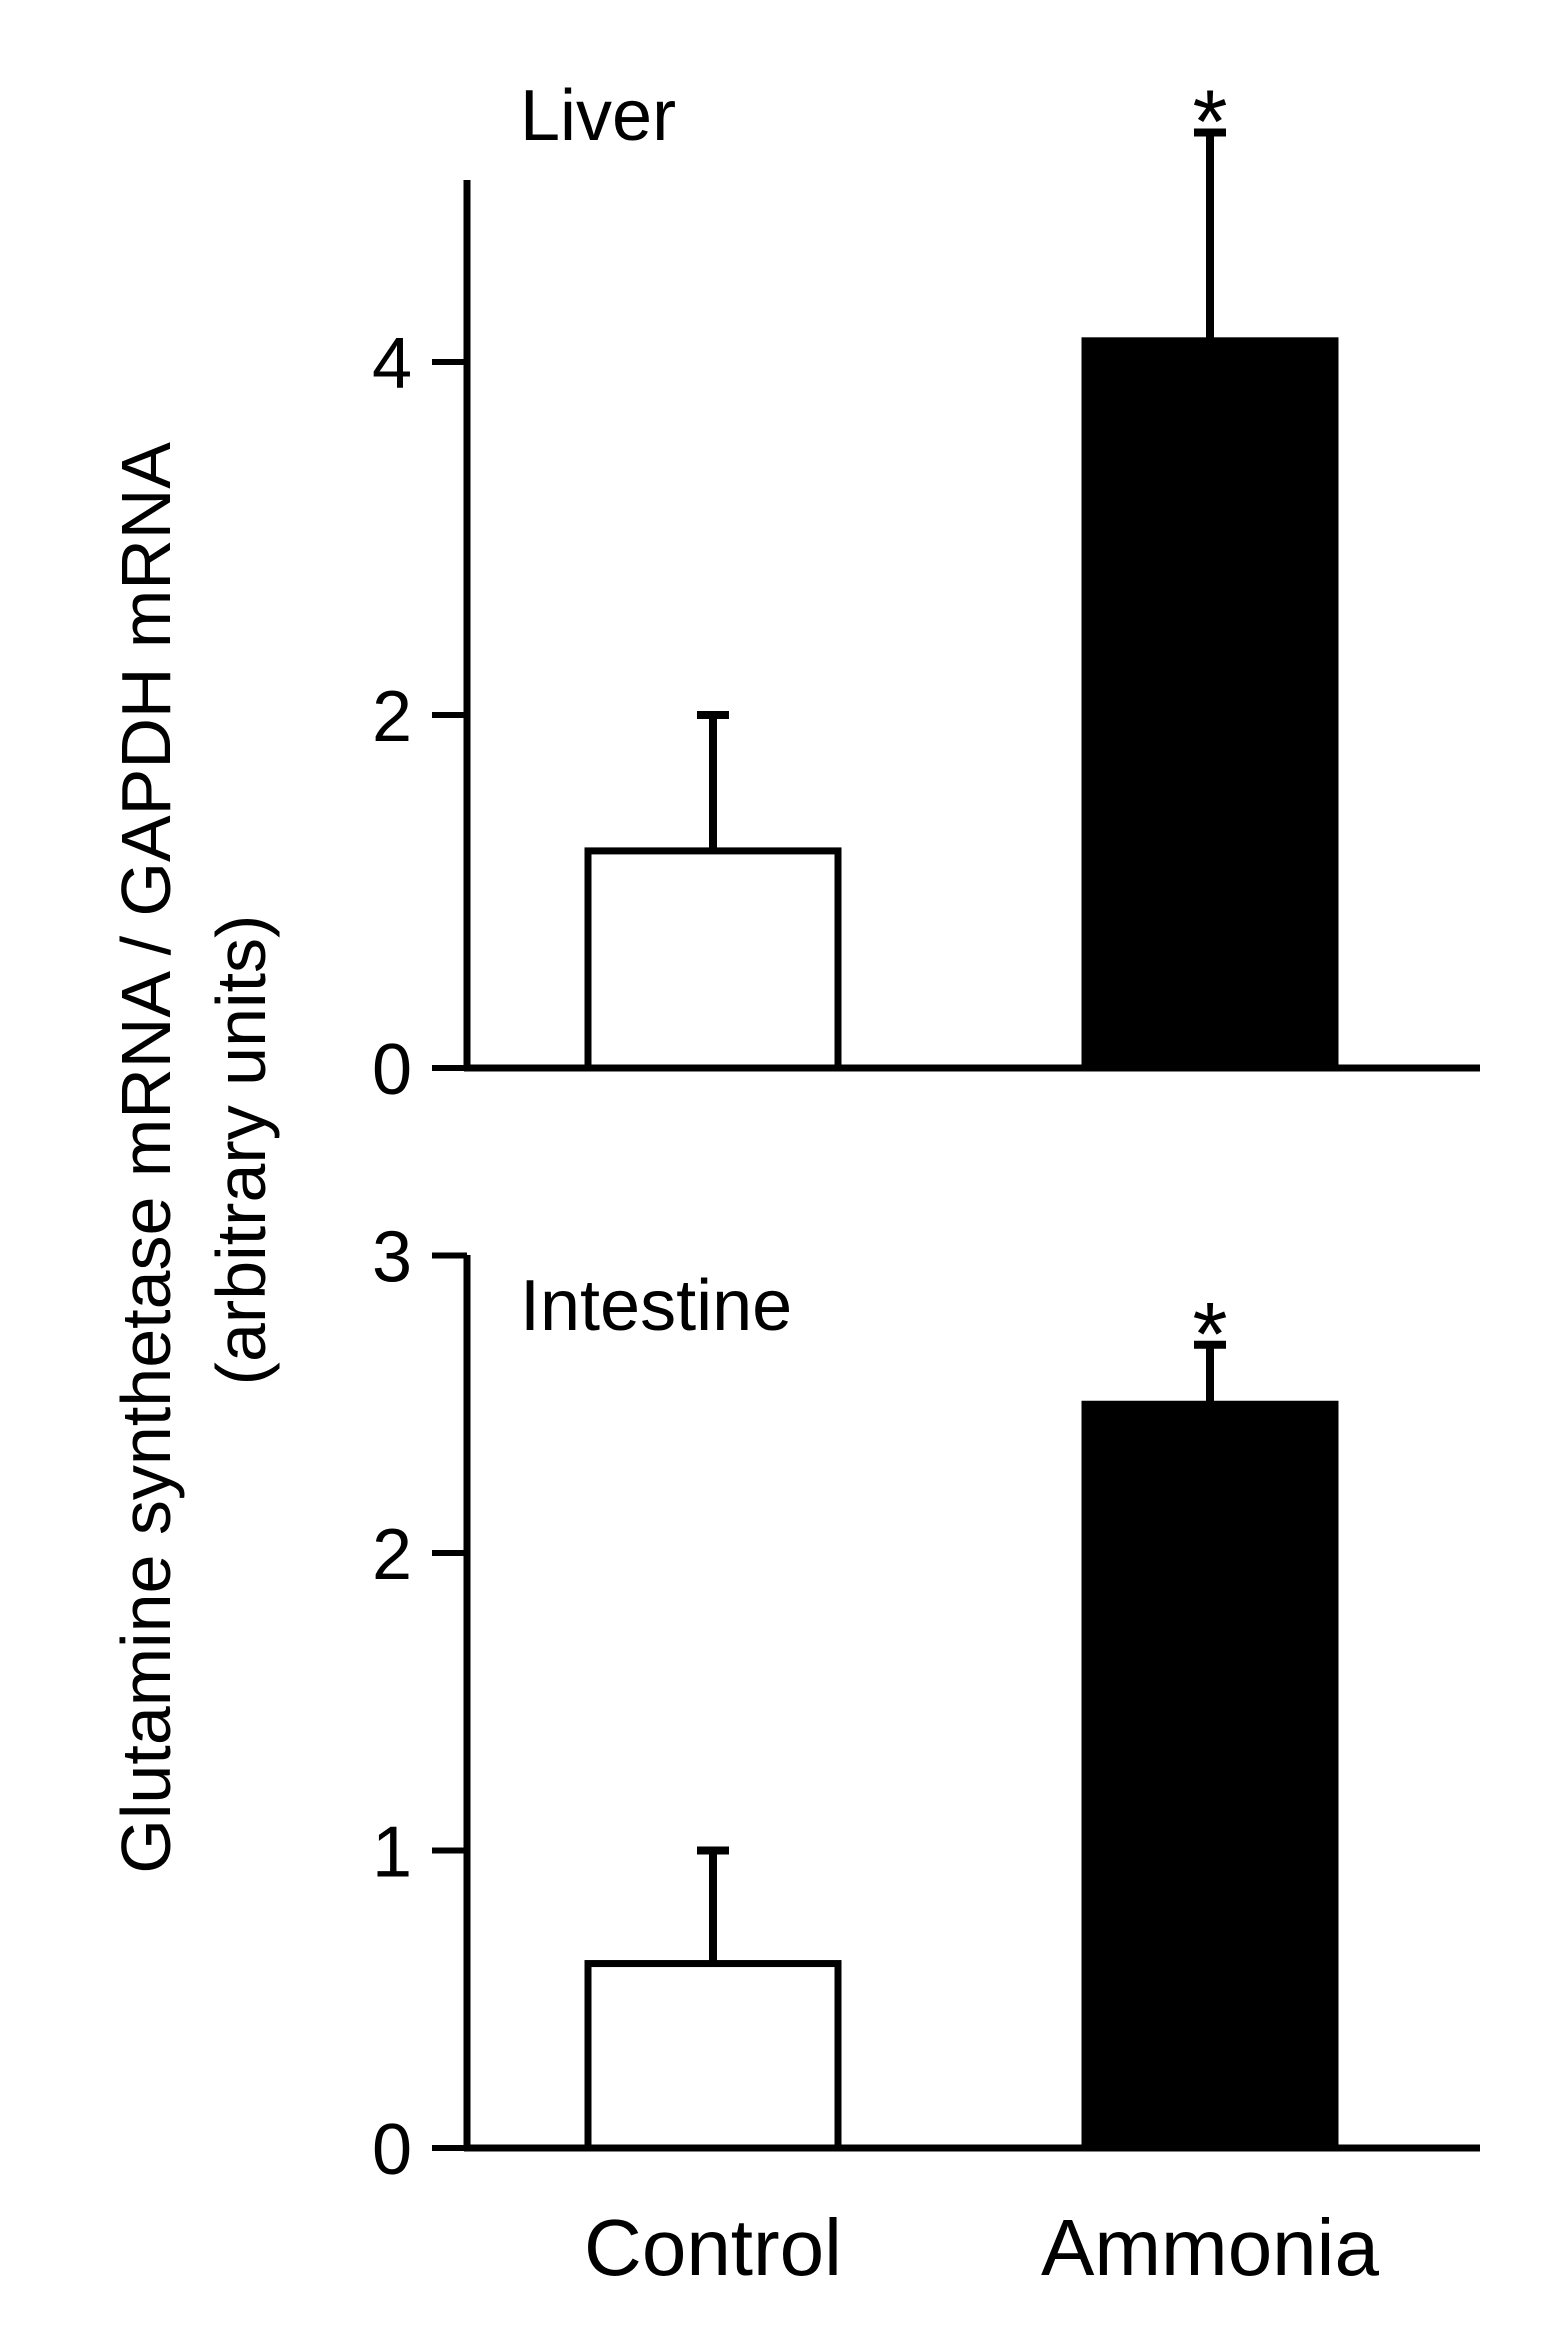 This screenshot has width=1554, height=2348. I want to click on x-tick-label-ammonia: Ammonia, so click(1210, 2247).